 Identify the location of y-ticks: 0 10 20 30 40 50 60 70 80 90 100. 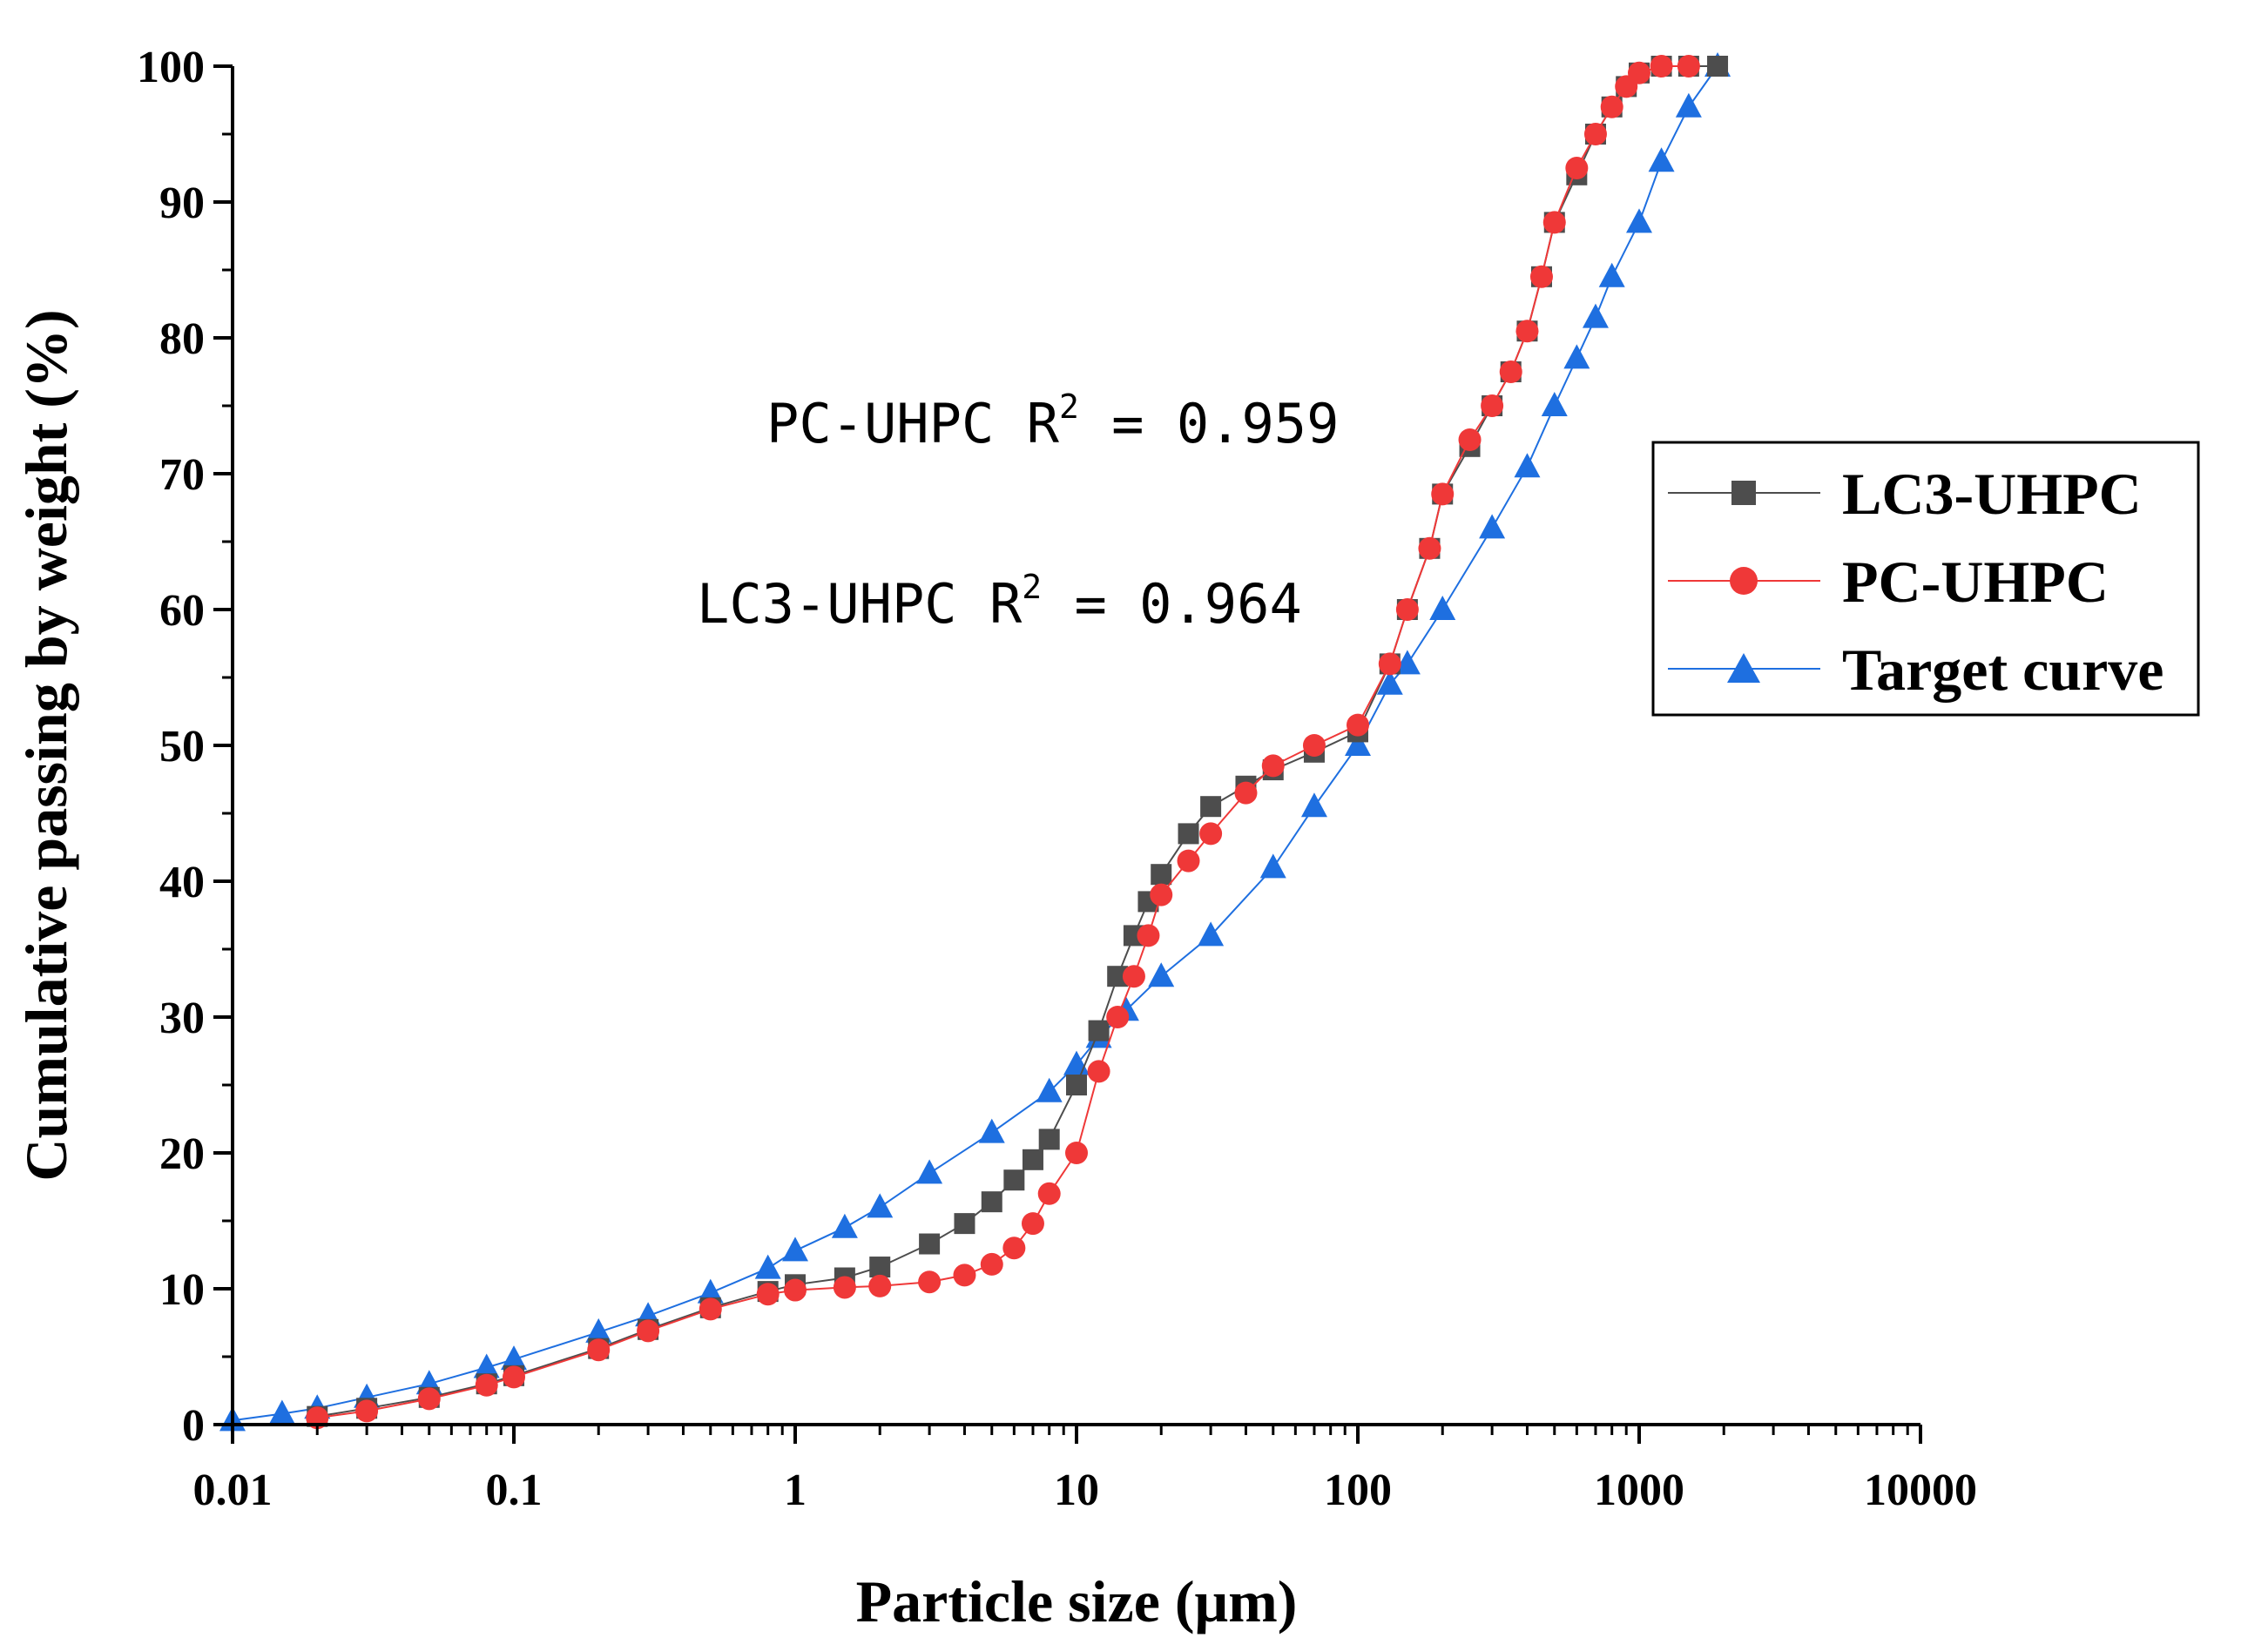
(185, 747).